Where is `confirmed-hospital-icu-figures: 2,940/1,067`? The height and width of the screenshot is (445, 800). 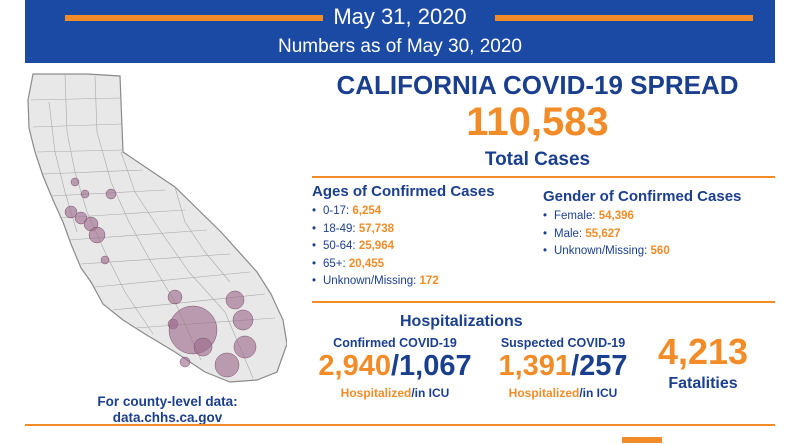 confirmed-hospital-icu-figures: 2,940/1,067 is located at coordinates (395, 366).